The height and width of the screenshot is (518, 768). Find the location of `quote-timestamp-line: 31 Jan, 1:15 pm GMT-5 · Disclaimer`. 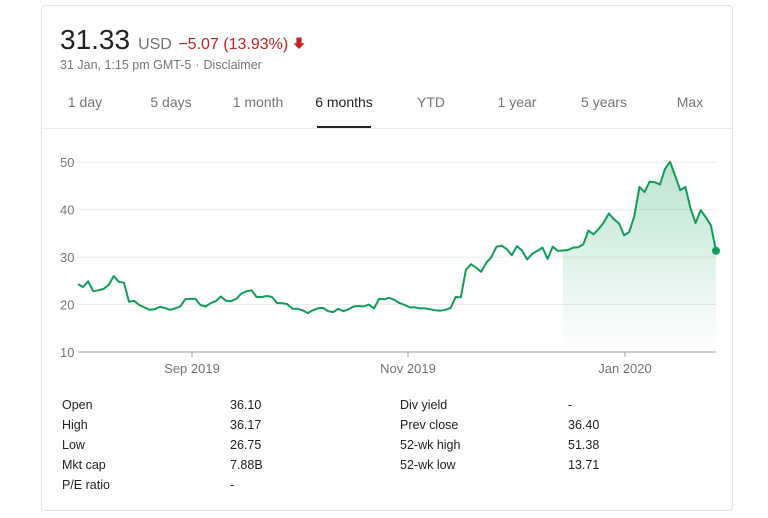

quote-timestamp-line: 31 Jan, 1:15 pm GMT-5 · Disclaimer is located at coordinates (161, 65).